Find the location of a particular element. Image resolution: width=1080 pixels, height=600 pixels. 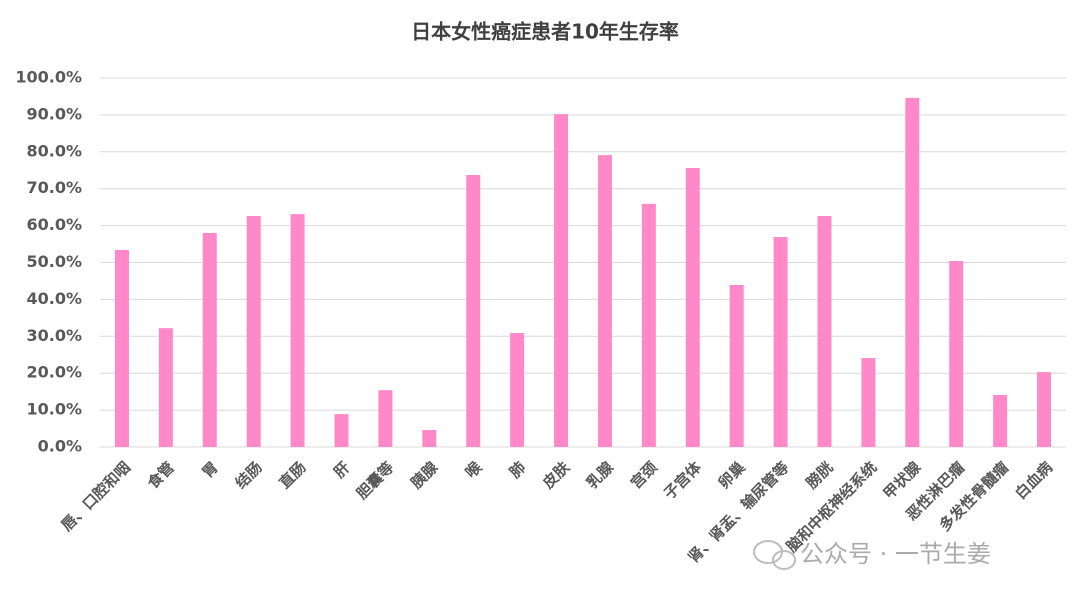

watermark: 公众号 · 一节生姜 is located at coordinates (895, 554).